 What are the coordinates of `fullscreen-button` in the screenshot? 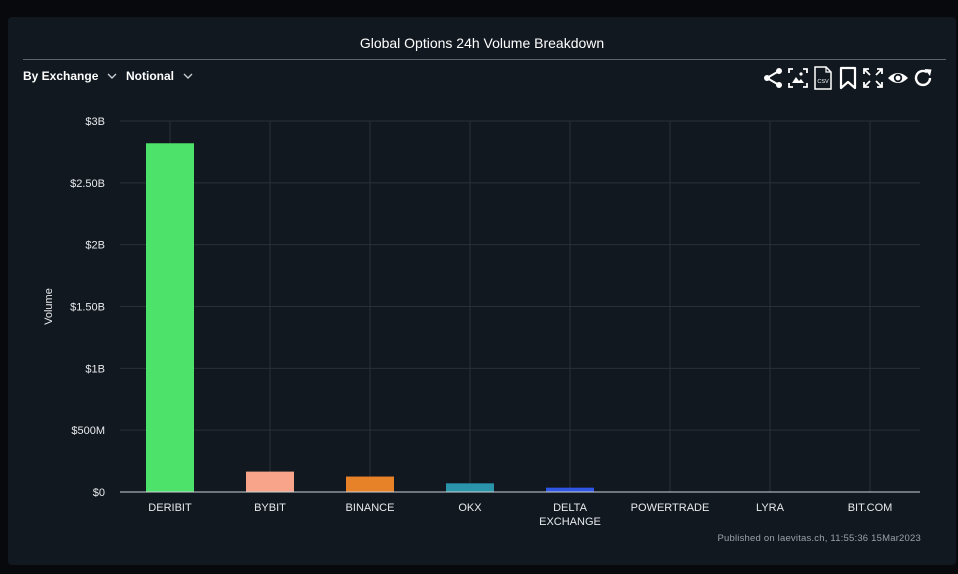 It's located at (873, 78).